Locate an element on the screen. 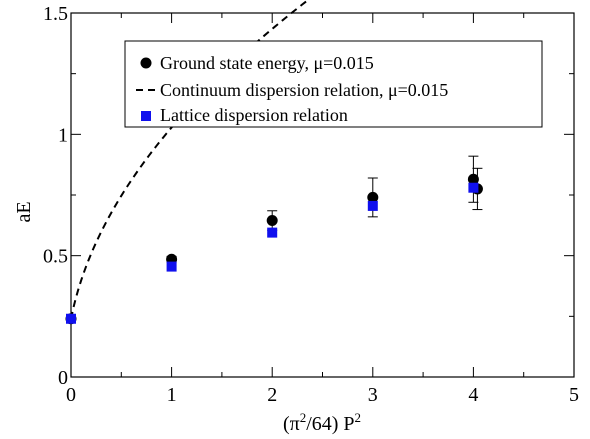 The width and height of the screenshot is (590, 439). x-tick-label: 3 is located at coordinates (373, 395).